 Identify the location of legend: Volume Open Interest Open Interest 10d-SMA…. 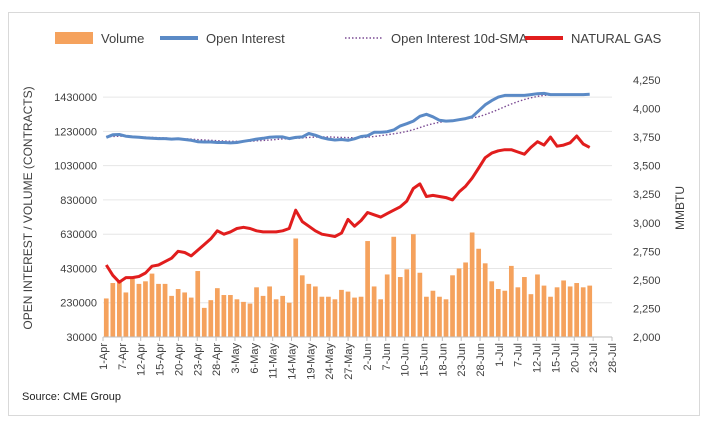
(358, 38).